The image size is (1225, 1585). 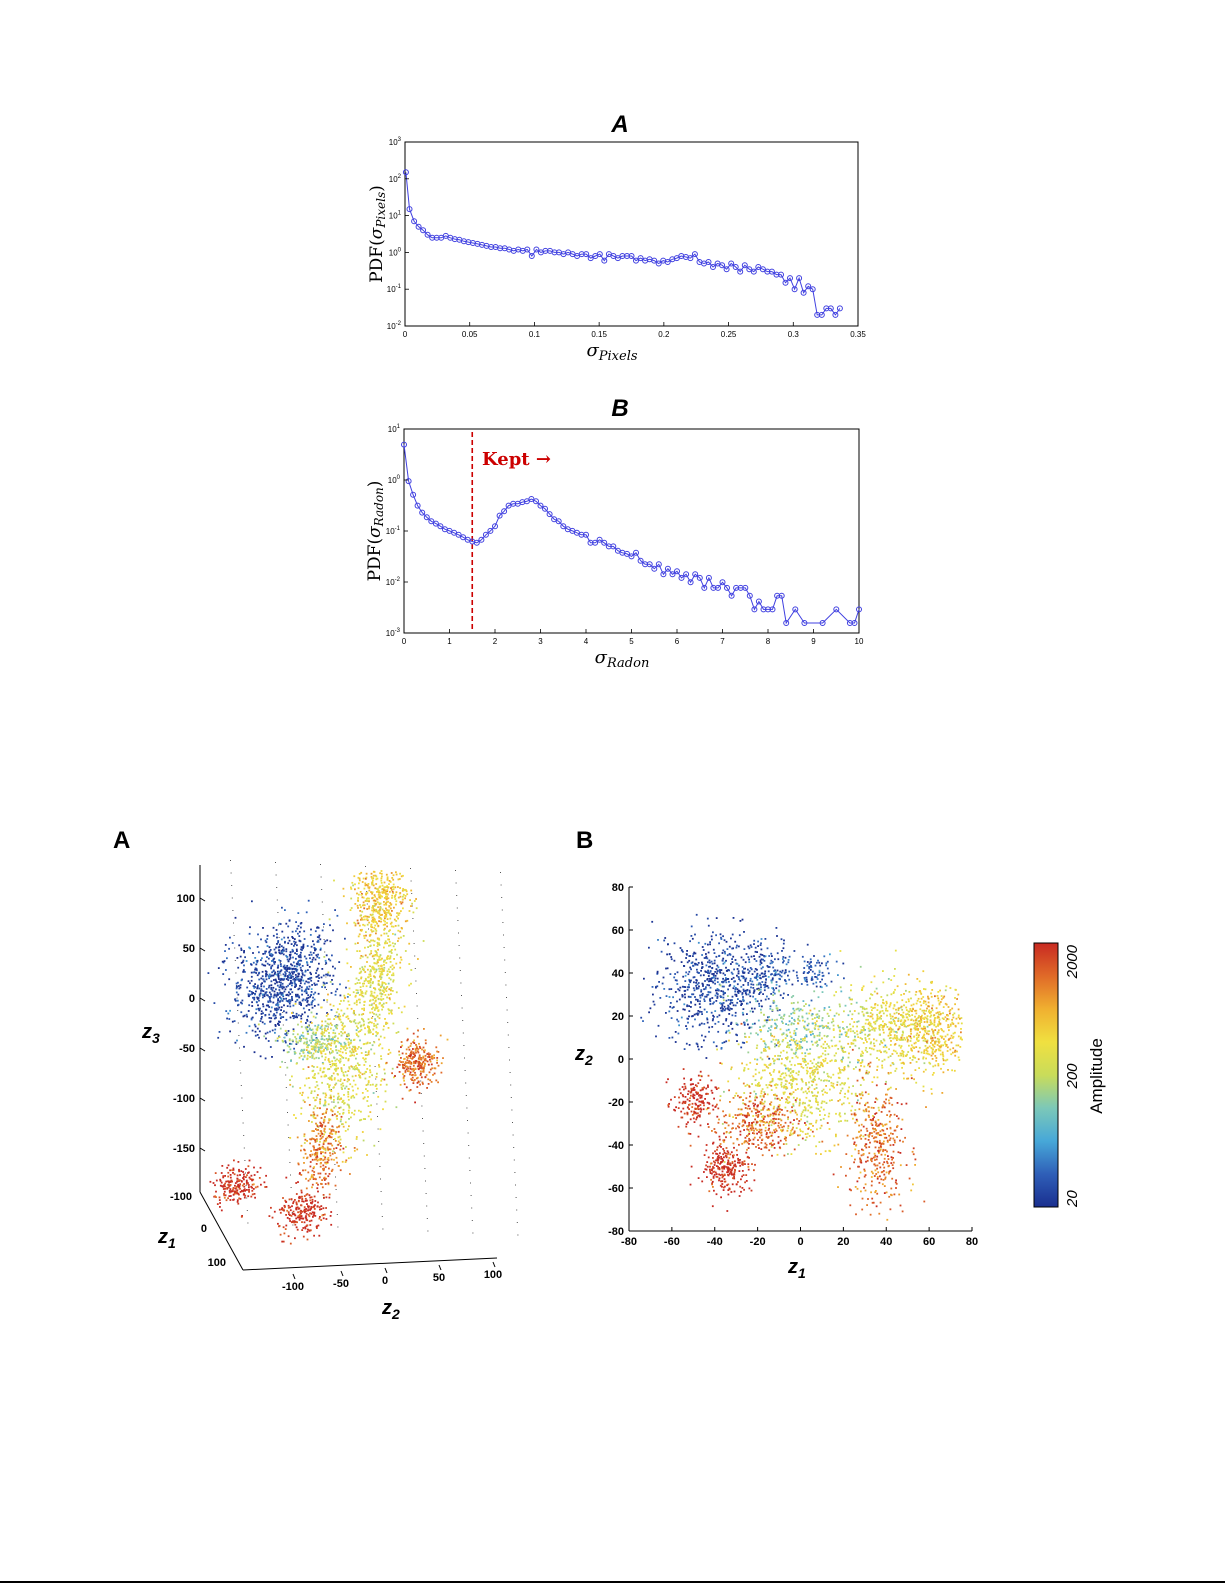 What do you see at coordinates (377, 234) in the screenshot?
I see `y-axis-label-a: PDF(σPixels)` at bounding box center [377, 234].